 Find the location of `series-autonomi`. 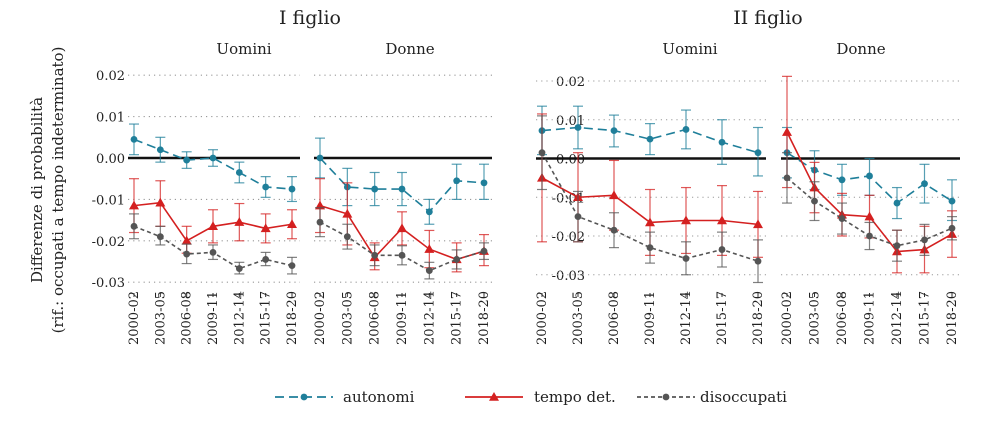

series-autonomi is located at coordinates (213, 163).